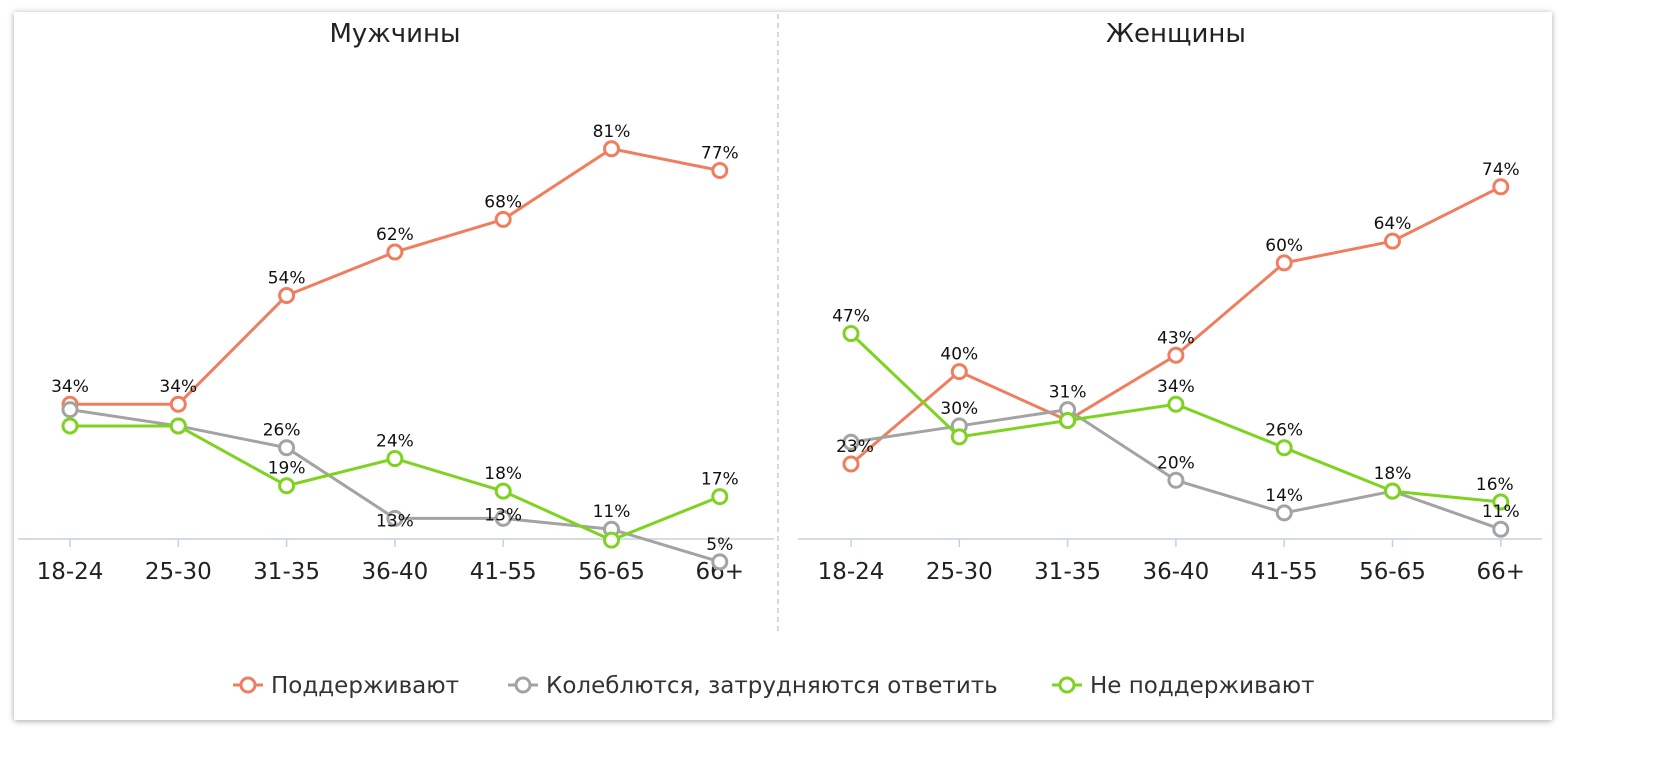 The image size is (1656, 780). I want to click on data-label-oppose: 16%, so click(1495, 485).